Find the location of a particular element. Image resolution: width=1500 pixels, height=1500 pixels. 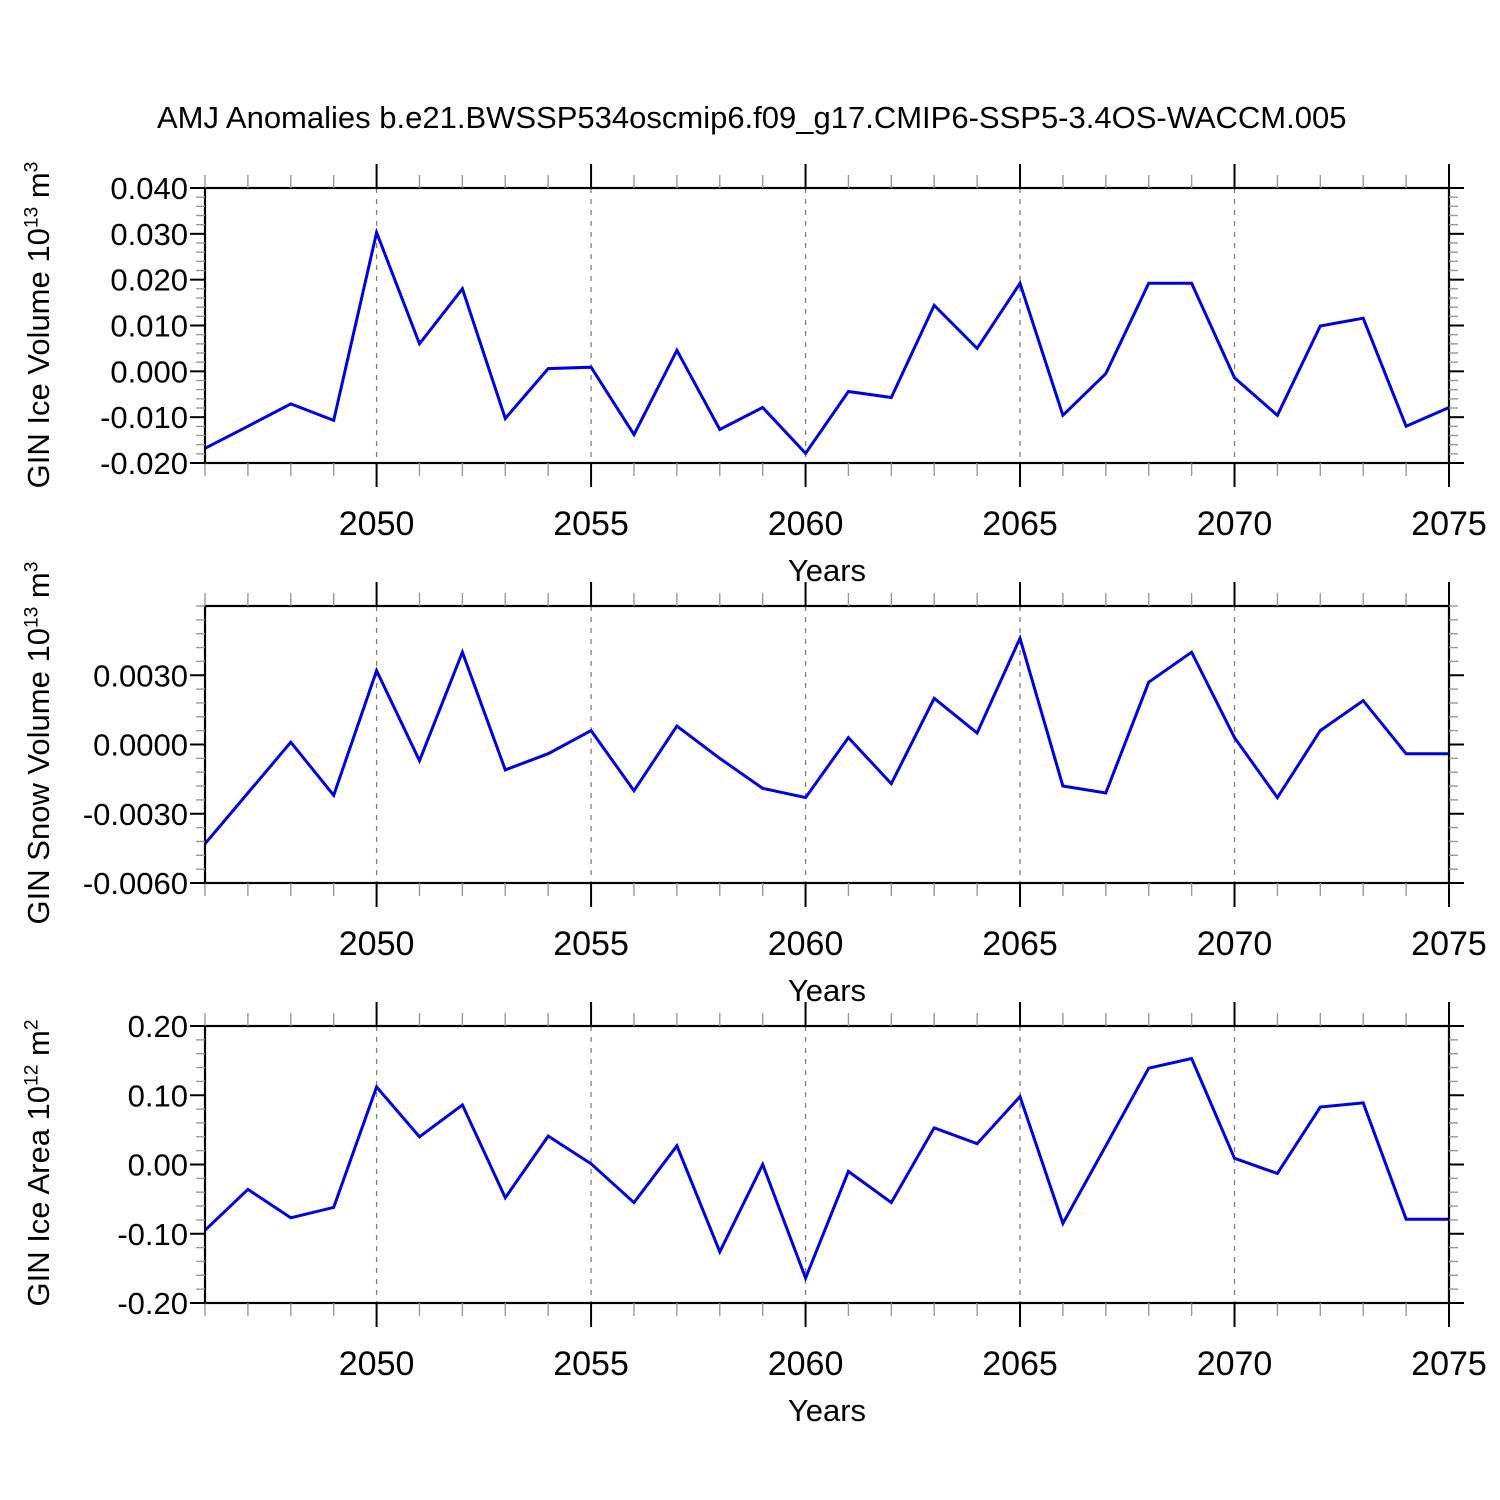

y-axis-label-ice-volume: GIN Ice Volume 1013 m3 is located at coordinates (39, 325).